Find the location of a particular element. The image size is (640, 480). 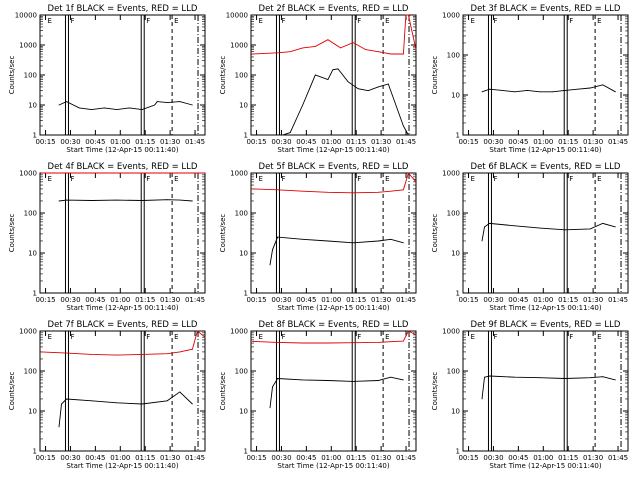

y-tick-label: 10000 is located at coordinates (237, 16).